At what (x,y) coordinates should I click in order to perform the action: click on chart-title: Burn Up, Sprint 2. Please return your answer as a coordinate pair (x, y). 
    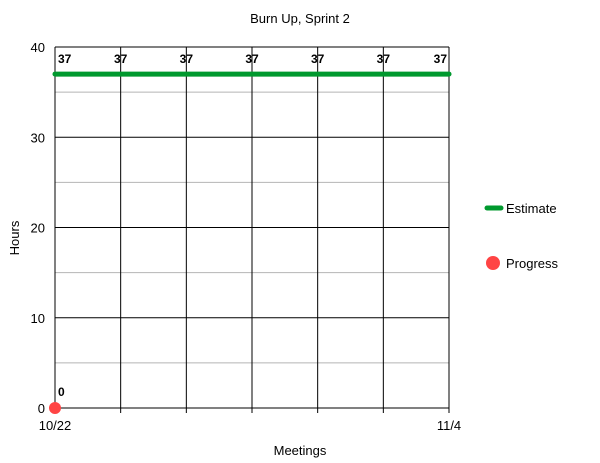
    Looking at the image, I should click on (300, 18).